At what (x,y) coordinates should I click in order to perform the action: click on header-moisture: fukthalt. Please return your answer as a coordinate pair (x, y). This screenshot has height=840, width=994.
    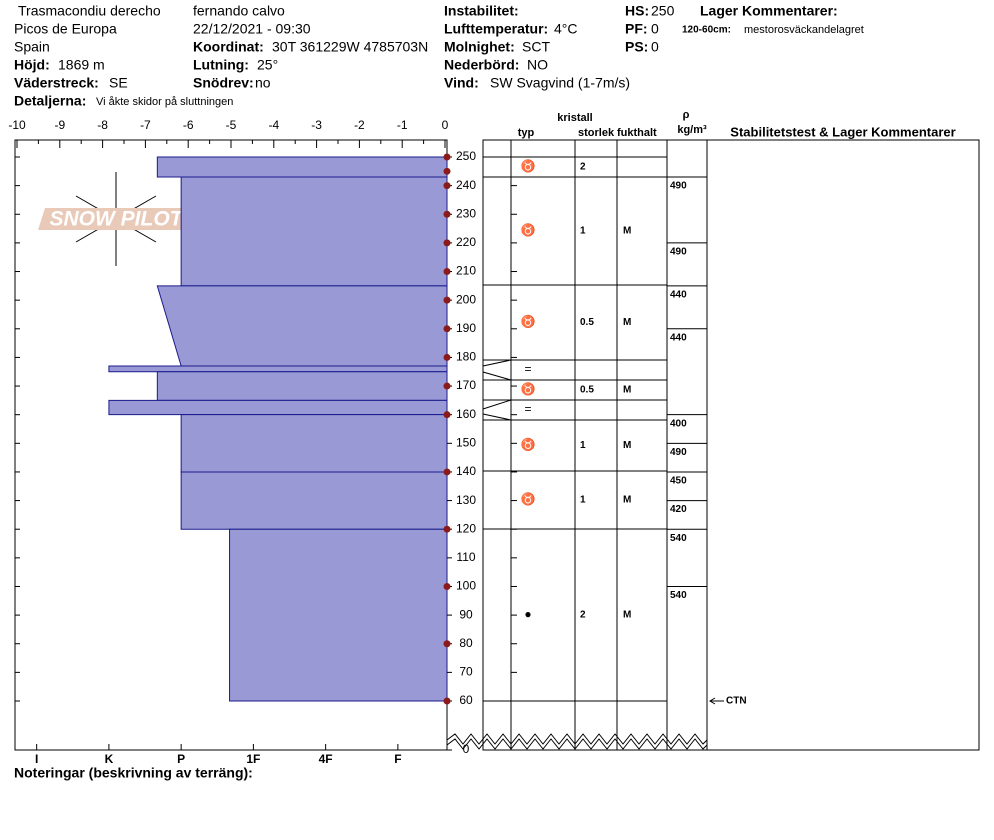
    Looking at the image, I should click on (637, 133).